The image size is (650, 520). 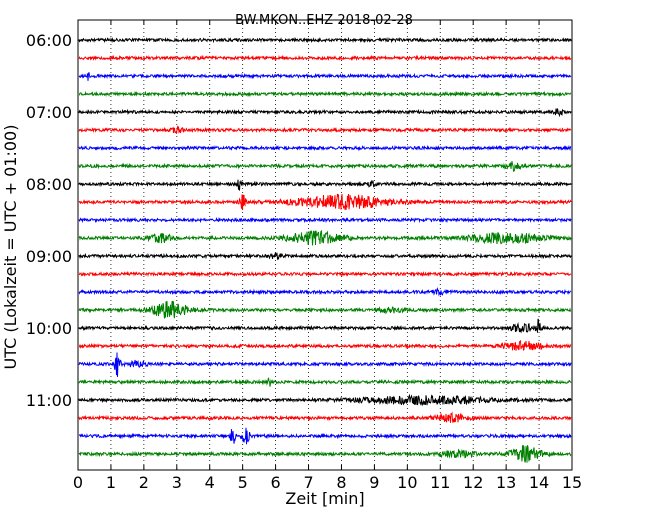 What do you see at coordinates (243, 482) in the screenshot?
I see `x-tick-label: 5` at bounding box center [243, 482].